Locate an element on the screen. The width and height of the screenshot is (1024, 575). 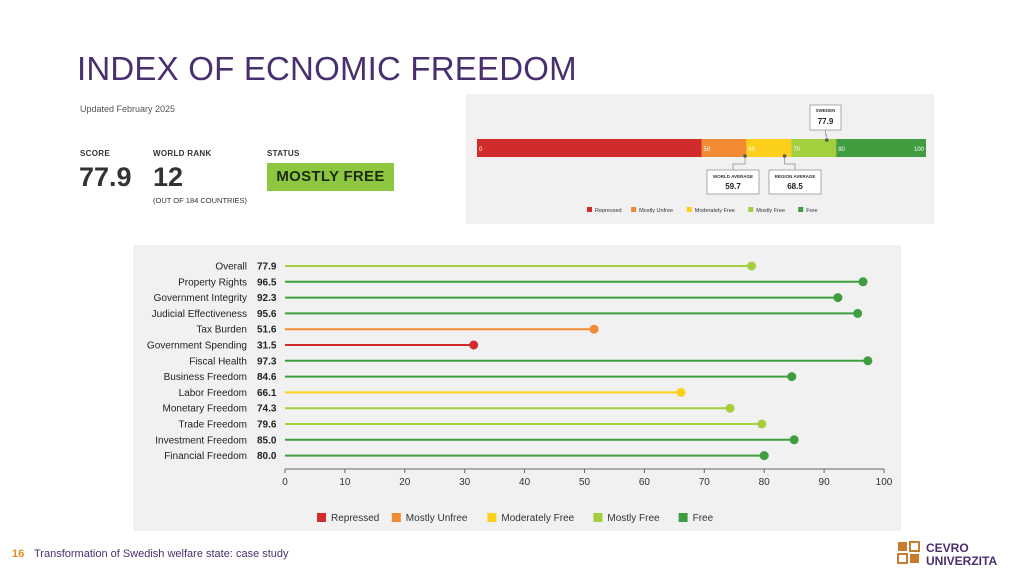
category-label-business-freedom: Business Freedom is located at coordinates (205, 377).